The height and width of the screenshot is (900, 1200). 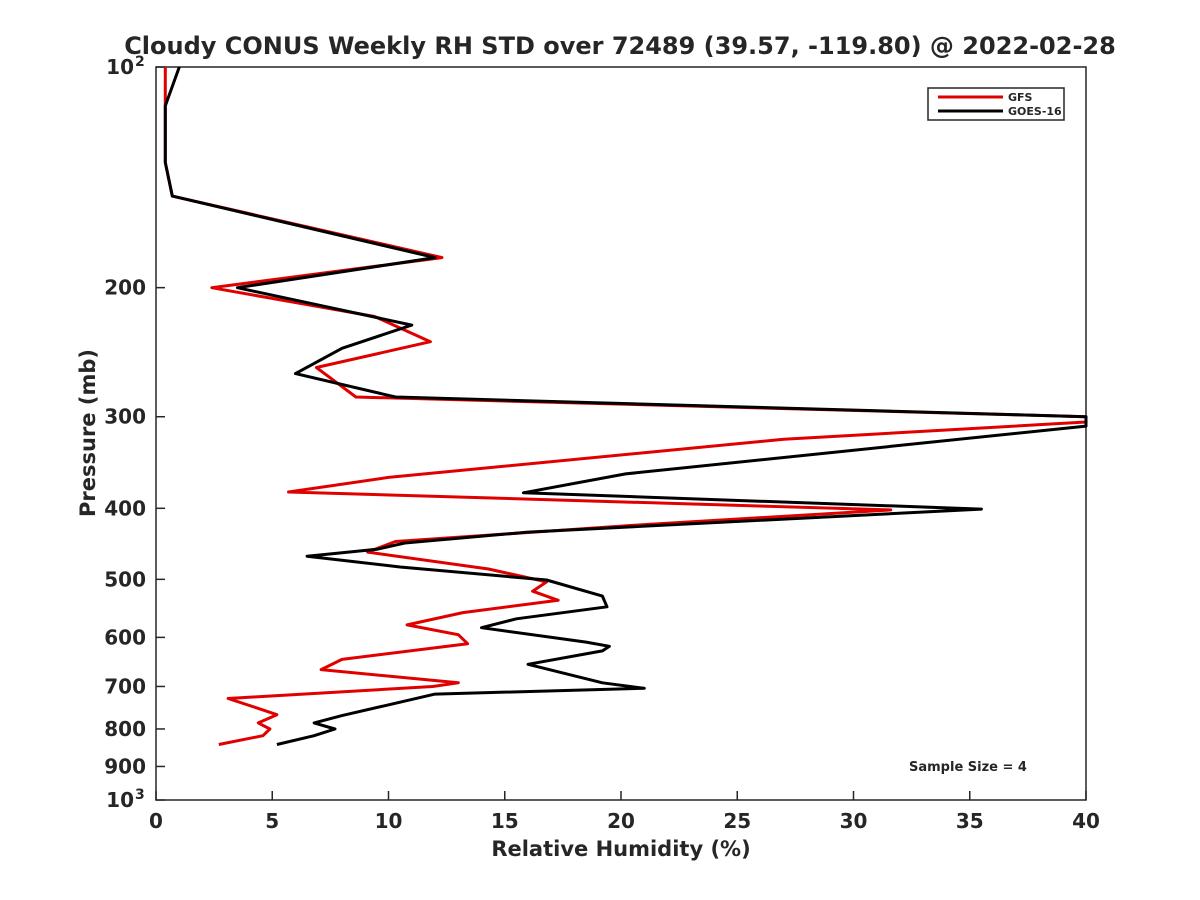 What do you see at coordinates (1035, 111) in the screenshot?
I see `legend-label-goes16: GOES-16` at bounding box center [1035, 111].